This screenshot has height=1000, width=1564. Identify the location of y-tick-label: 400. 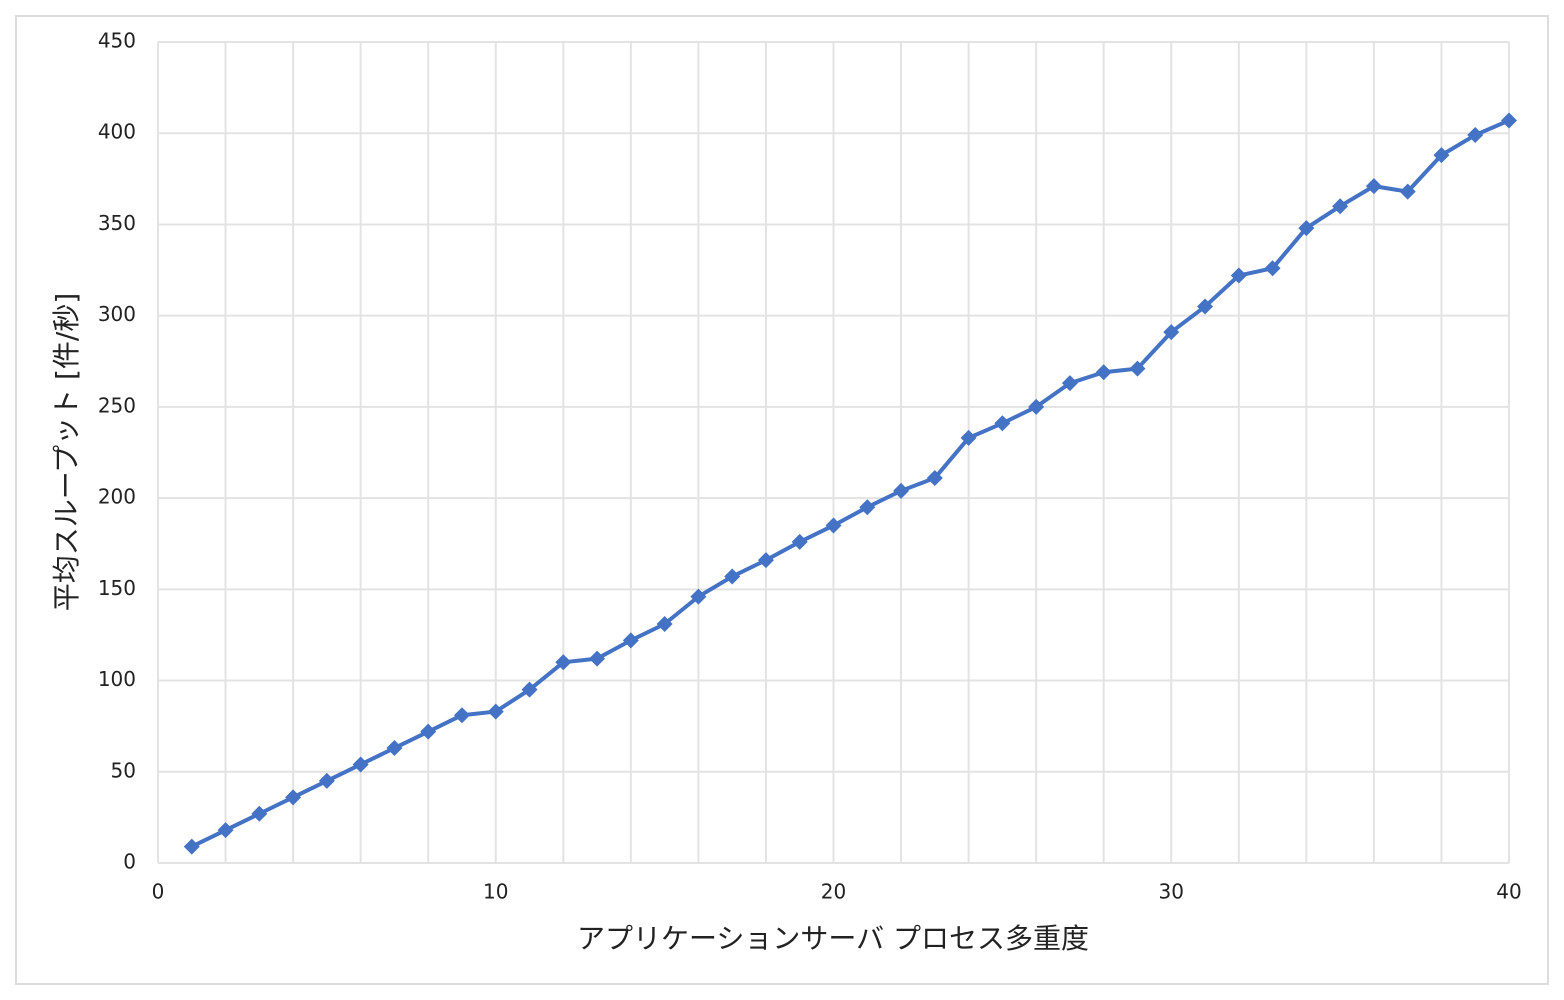
(117, 132).